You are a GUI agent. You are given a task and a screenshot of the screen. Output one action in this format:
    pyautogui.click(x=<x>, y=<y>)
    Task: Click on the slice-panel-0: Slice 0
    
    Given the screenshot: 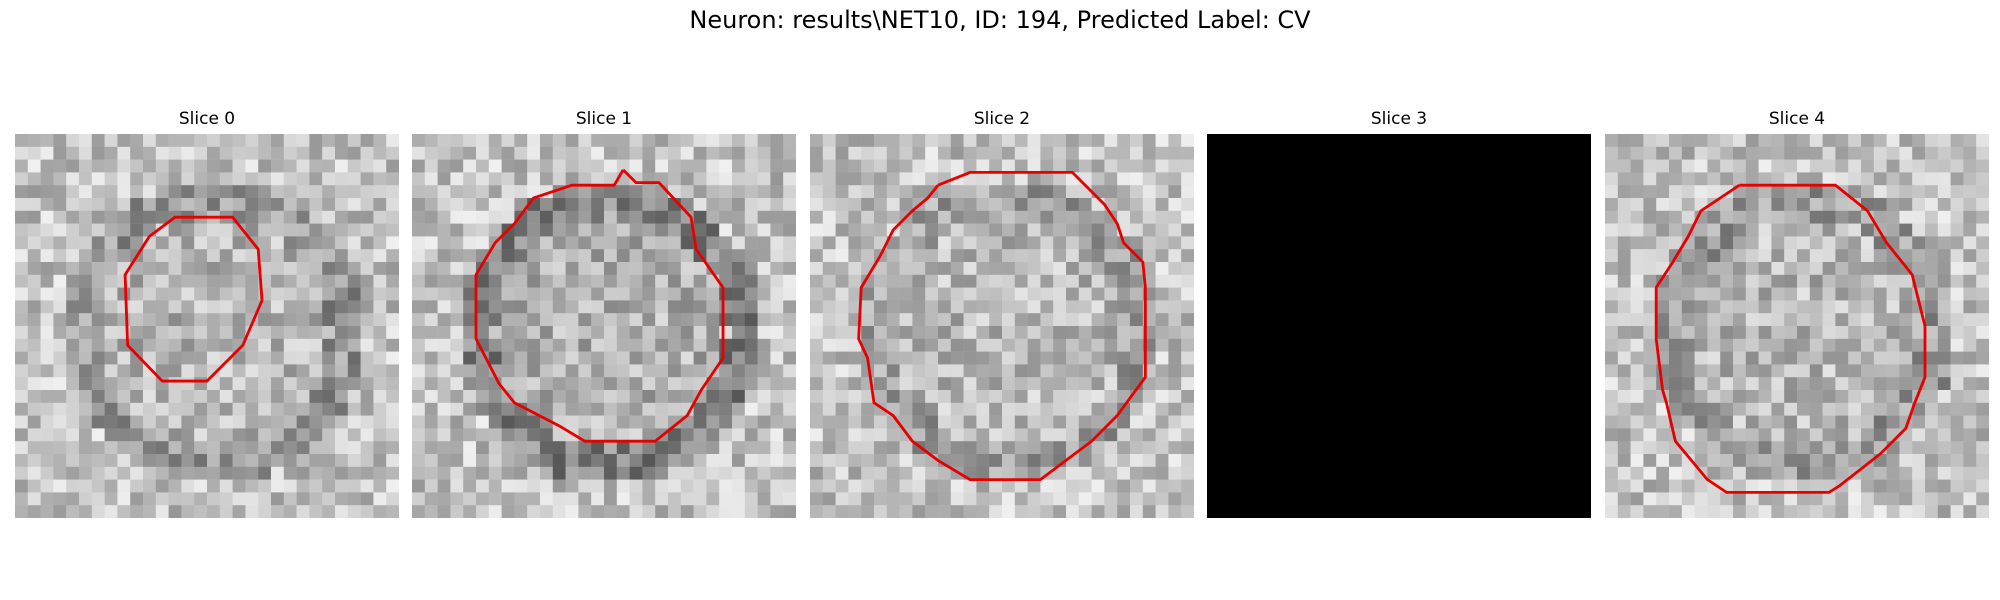 What is the action you would take?
    pyautogui.click(x=207, y=311)
    